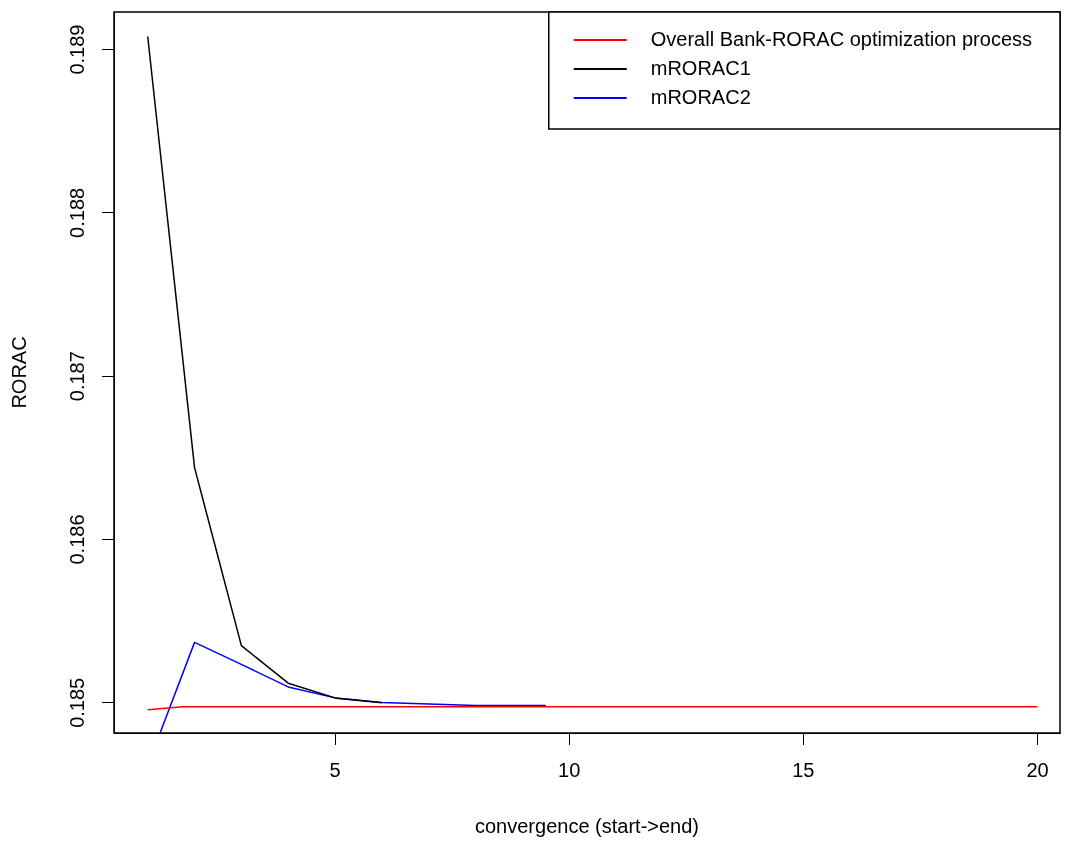 The image size is (1066, 851). Describe the element at coordinates (76, 49) in the screenshot. I see `y-tick-label: 0.189` at that location.